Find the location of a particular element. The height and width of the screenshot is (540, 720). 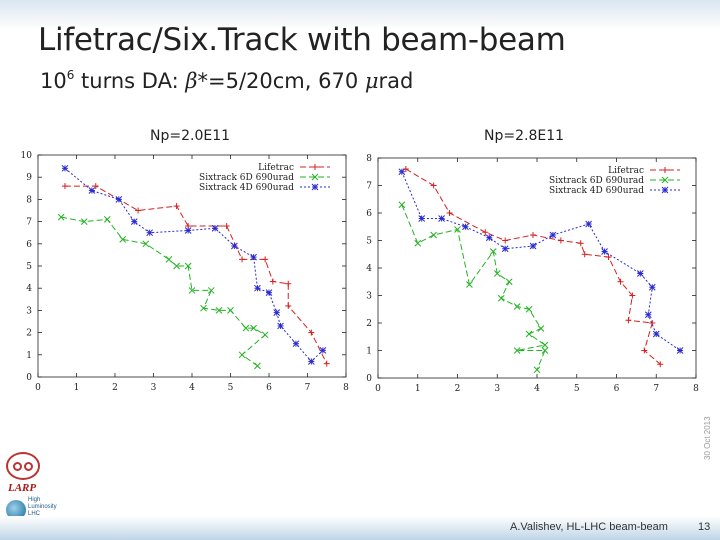

chart-2-x-tick-label: 0 is located at coordinates (378, 389).